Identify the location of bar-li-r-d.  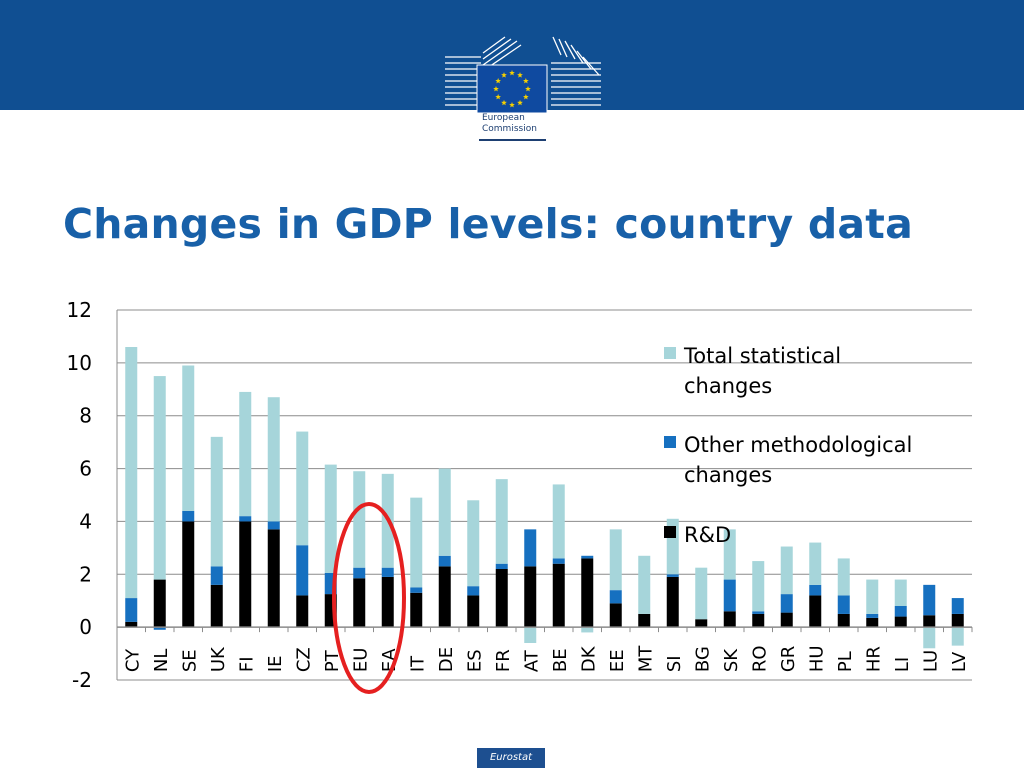
(900, 622).